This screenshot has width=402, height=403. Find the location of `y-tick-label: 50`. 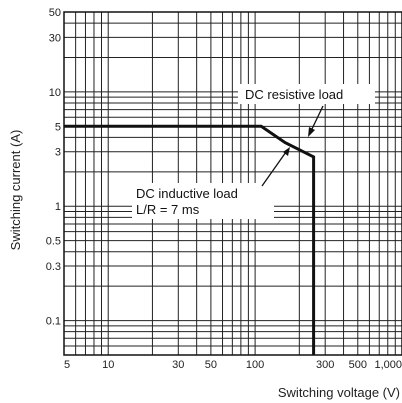

y-tick-label: 50 is located at coordinates (55, 13).